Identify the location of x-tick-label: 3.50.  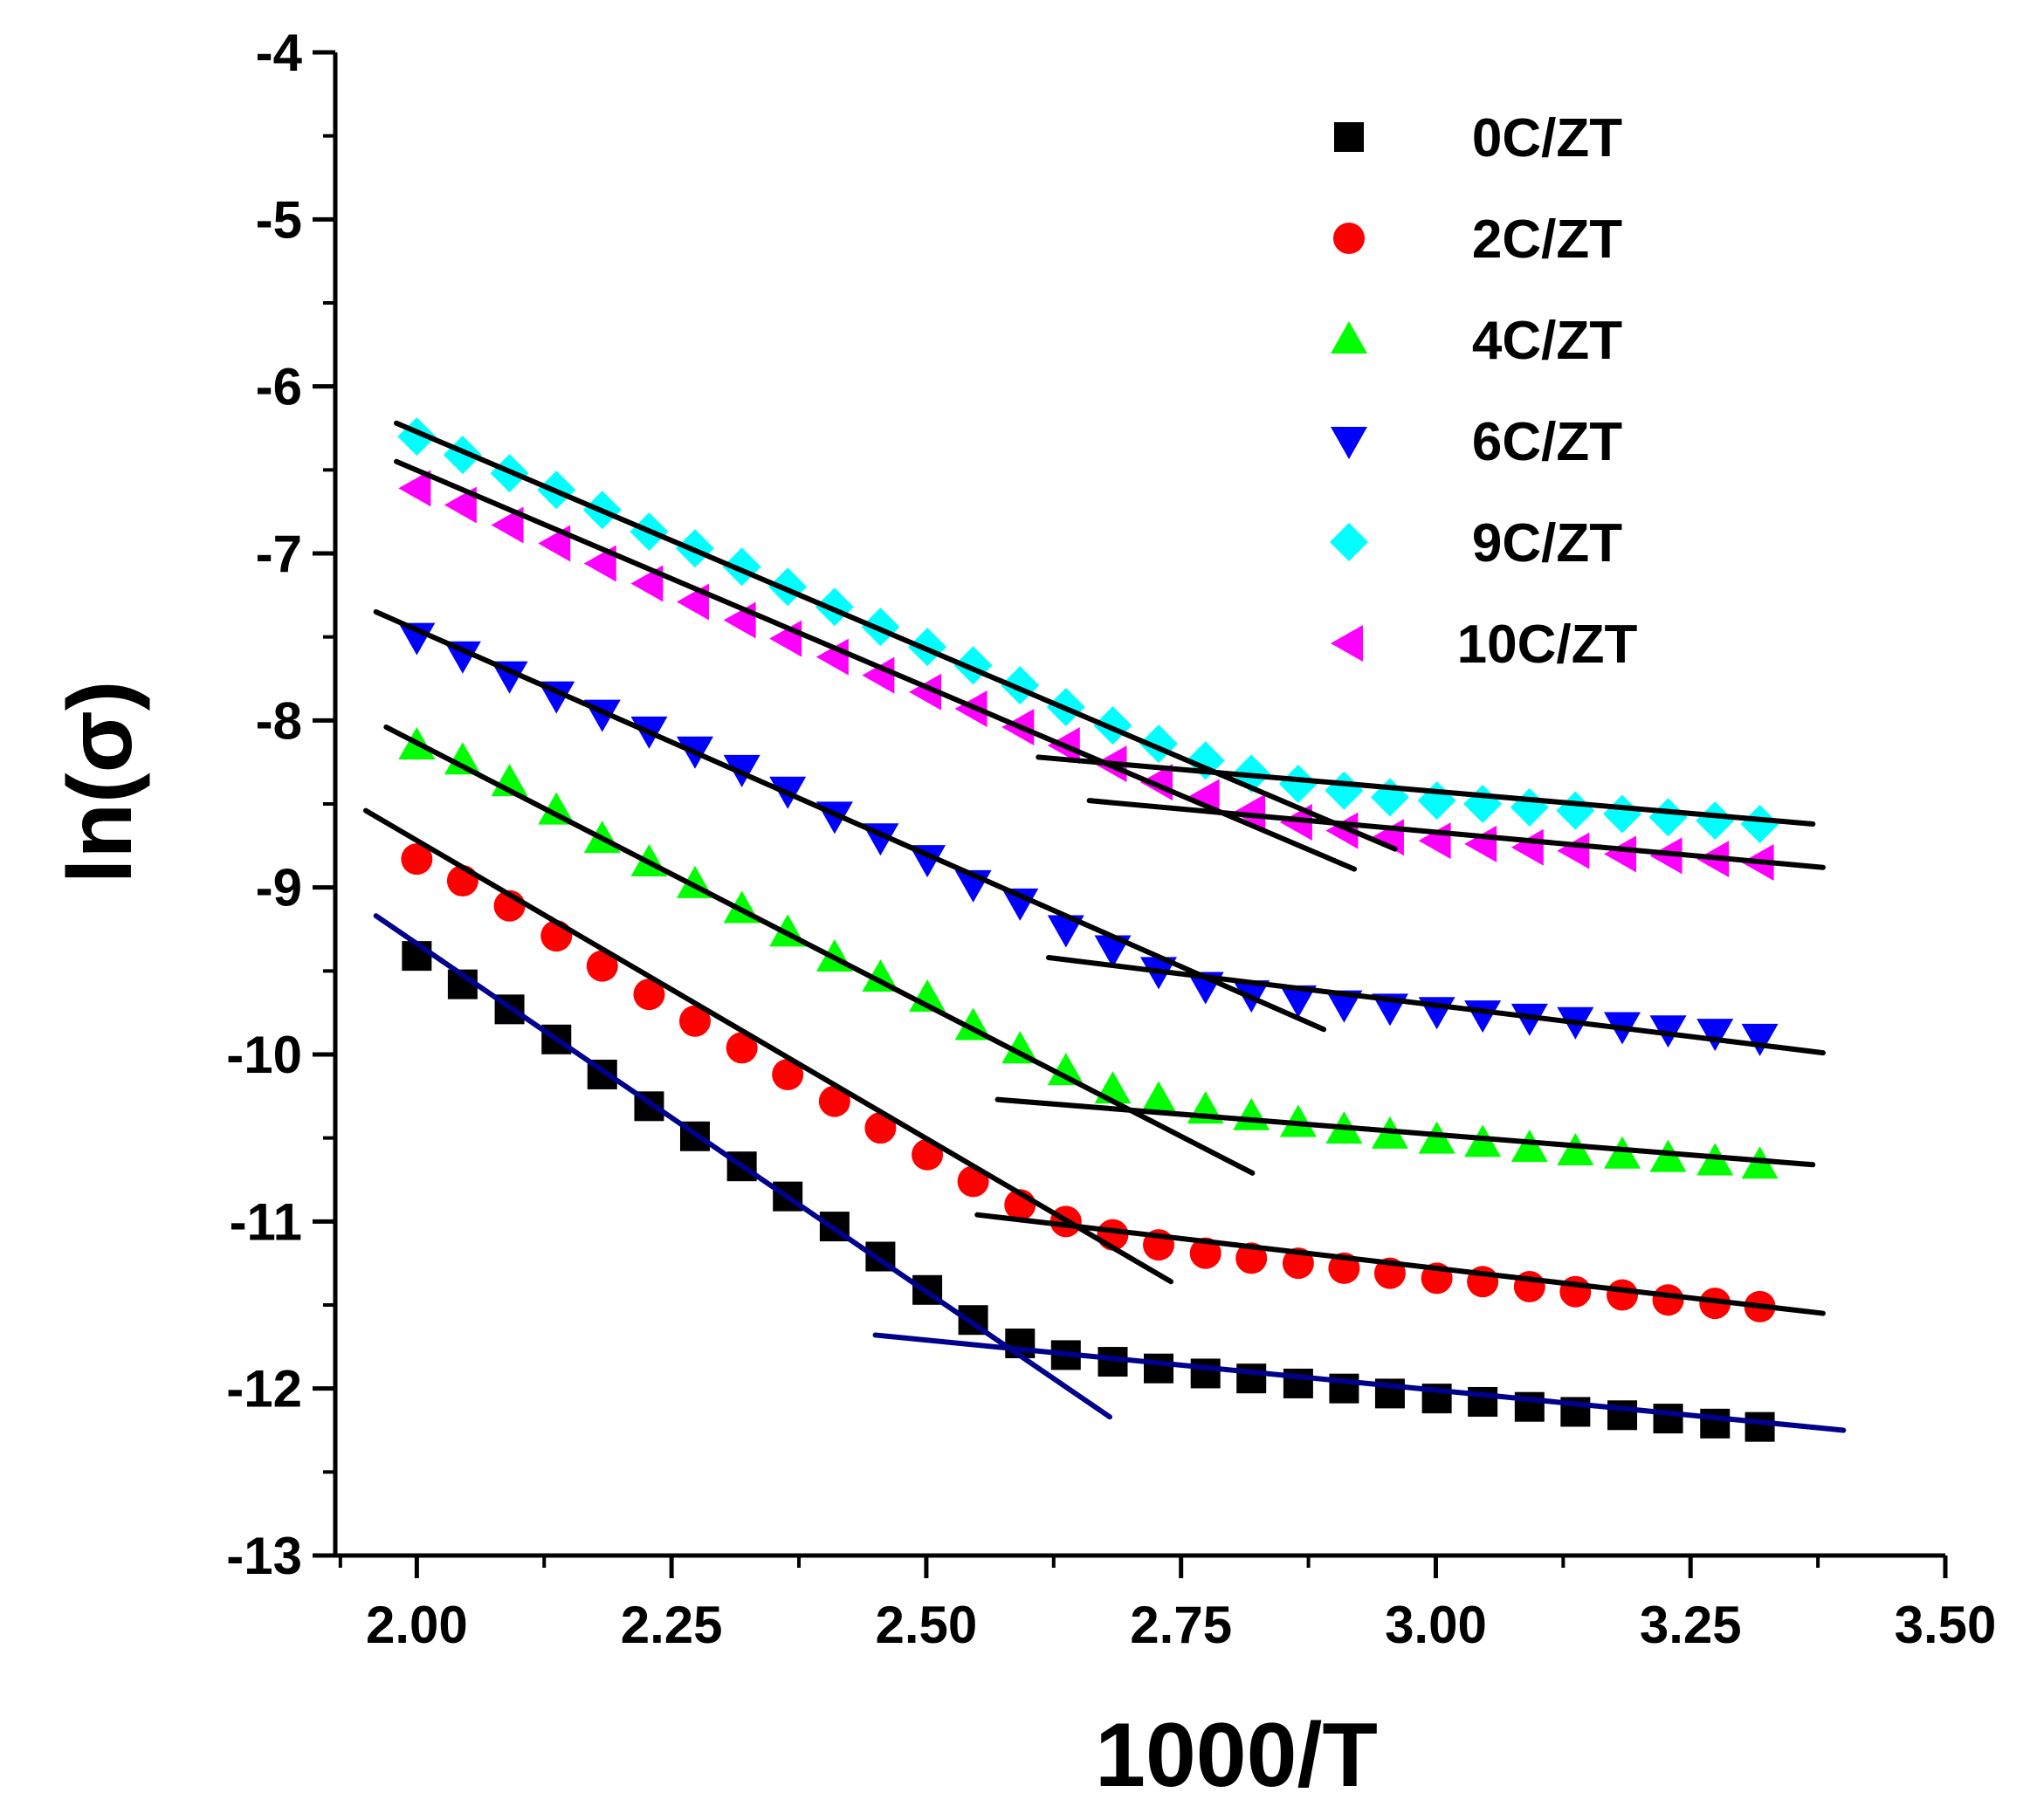
(1946, 1625).